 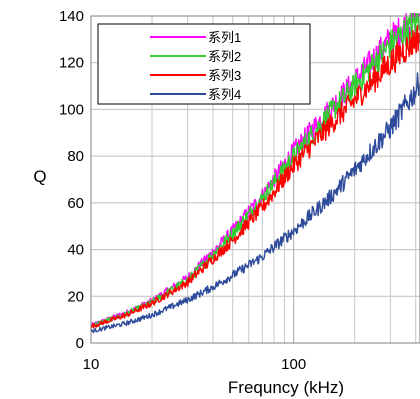 I want to click on legend-label-1: 系列1, so click(x=224, y=37).